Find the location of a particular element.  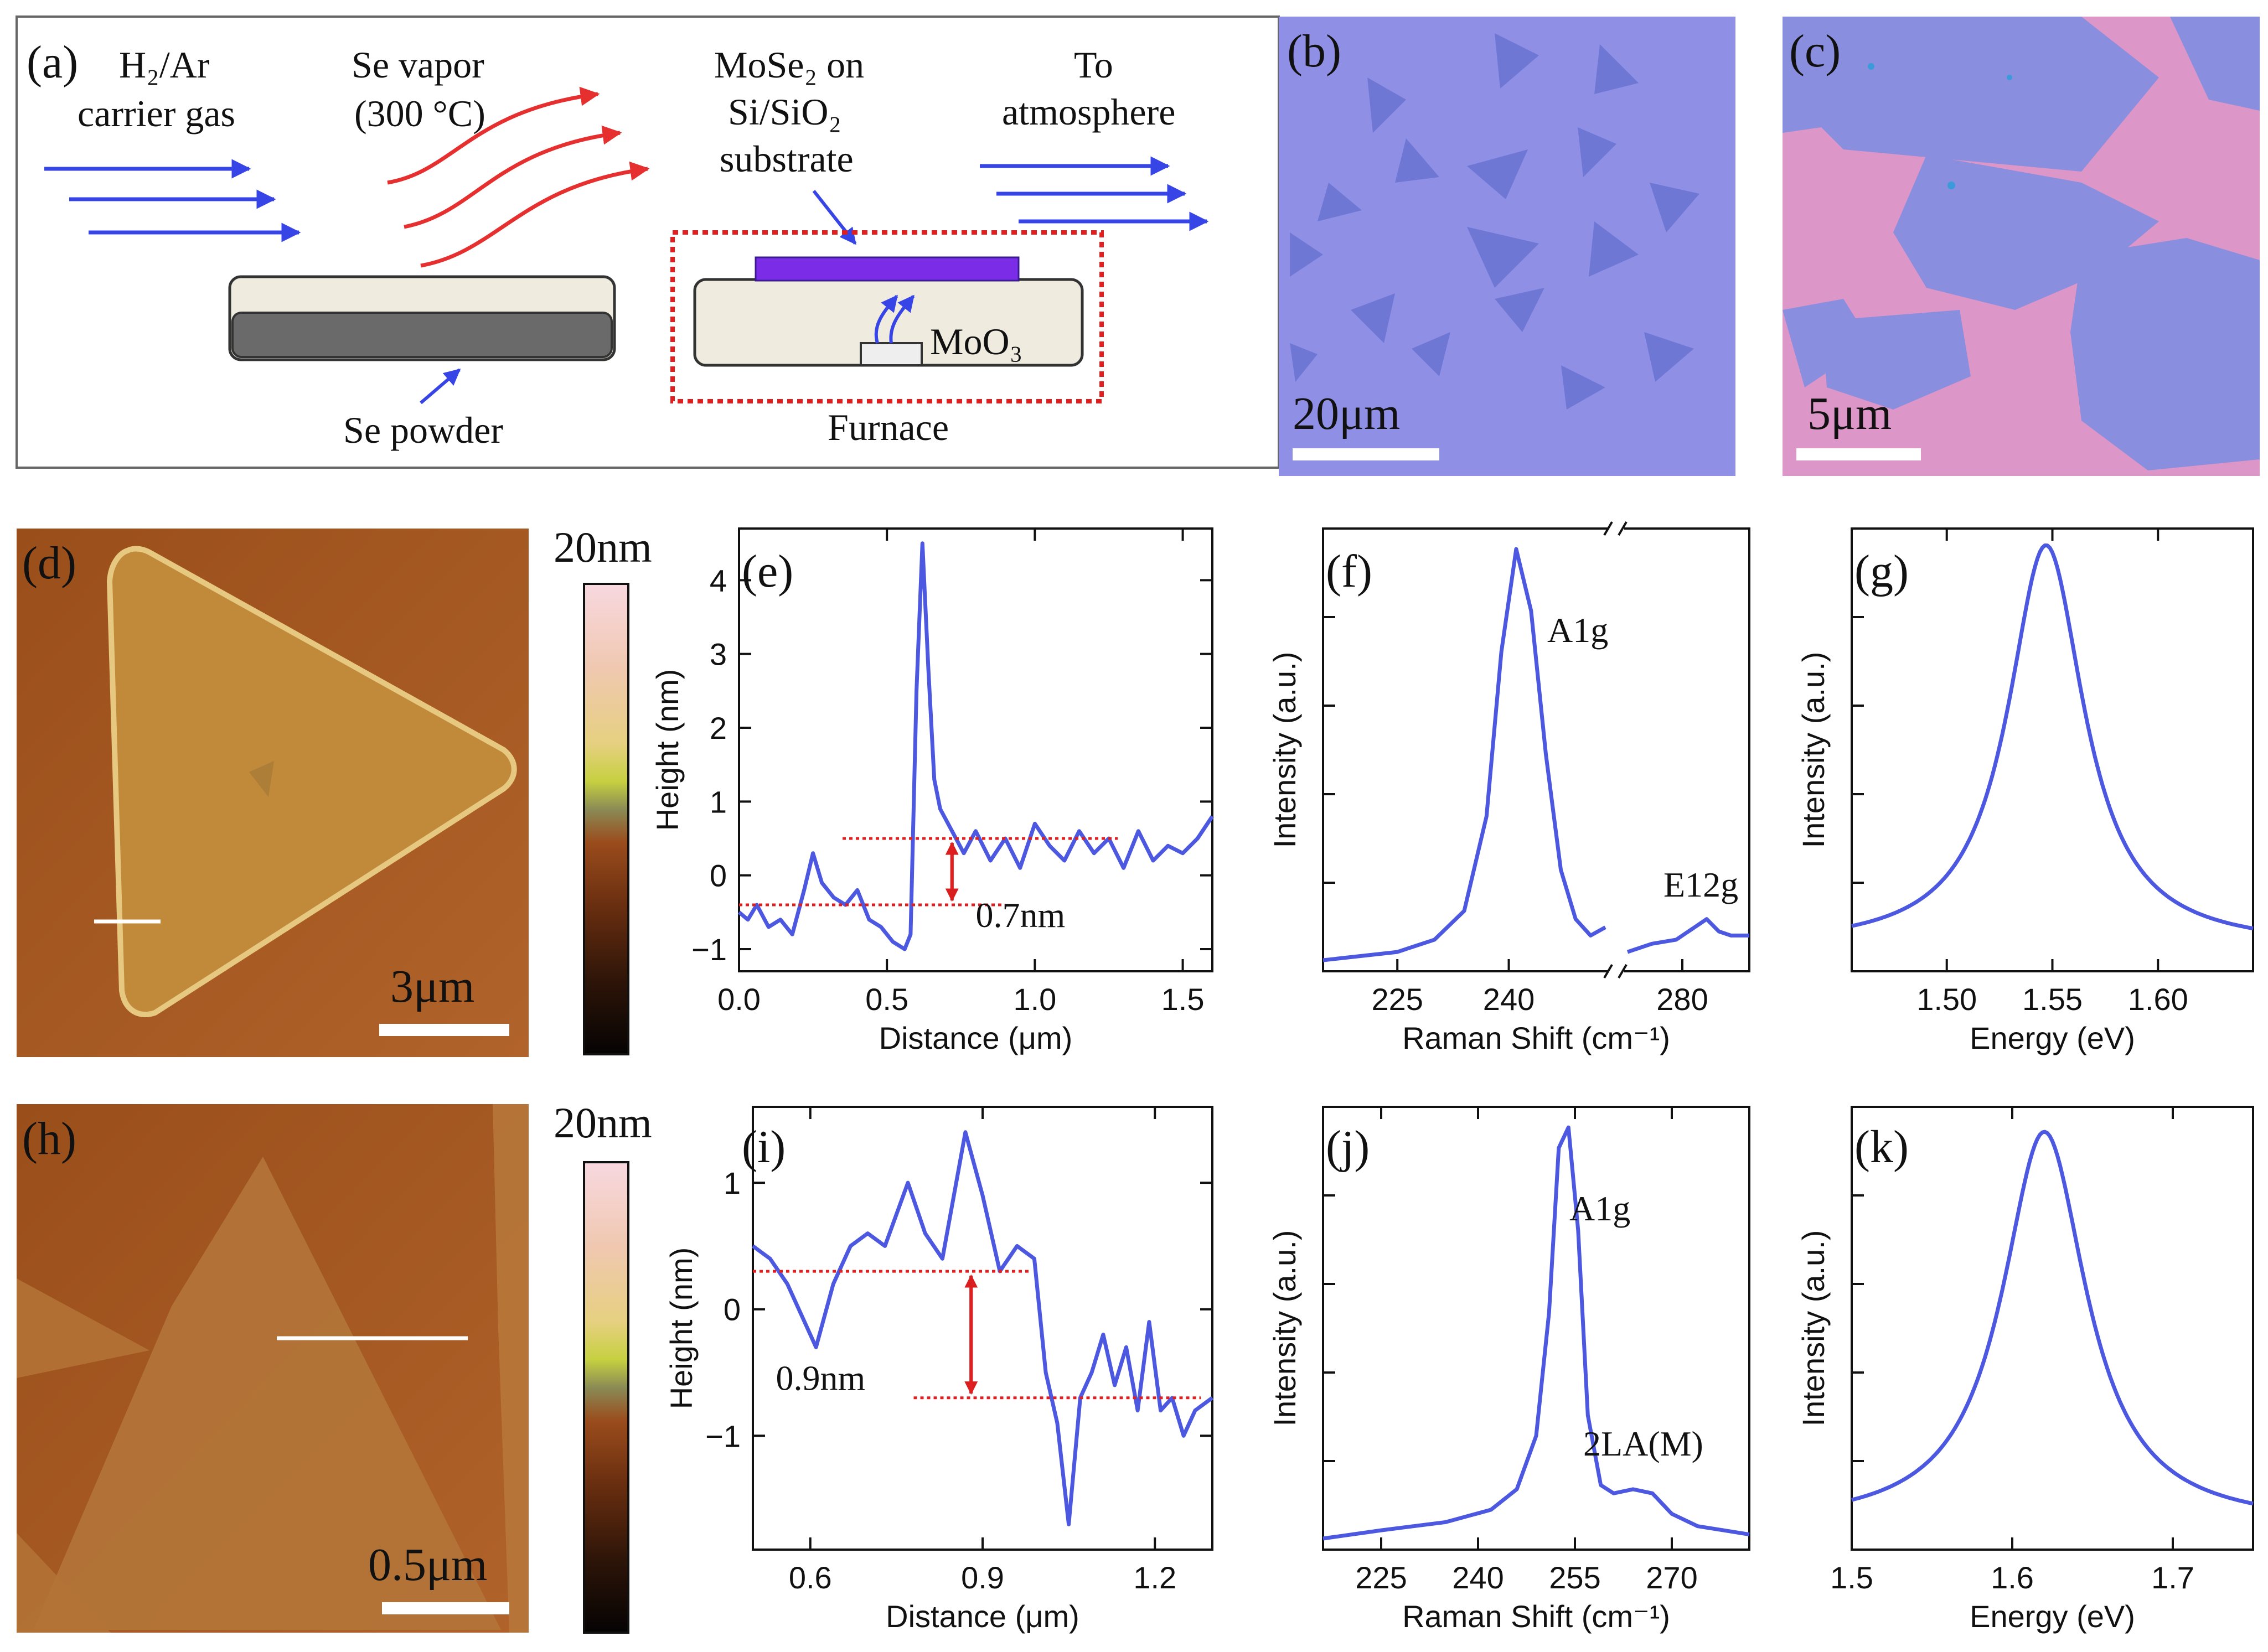

se-vapor-temp: (300 °C) is located at coordinates (419, 113).